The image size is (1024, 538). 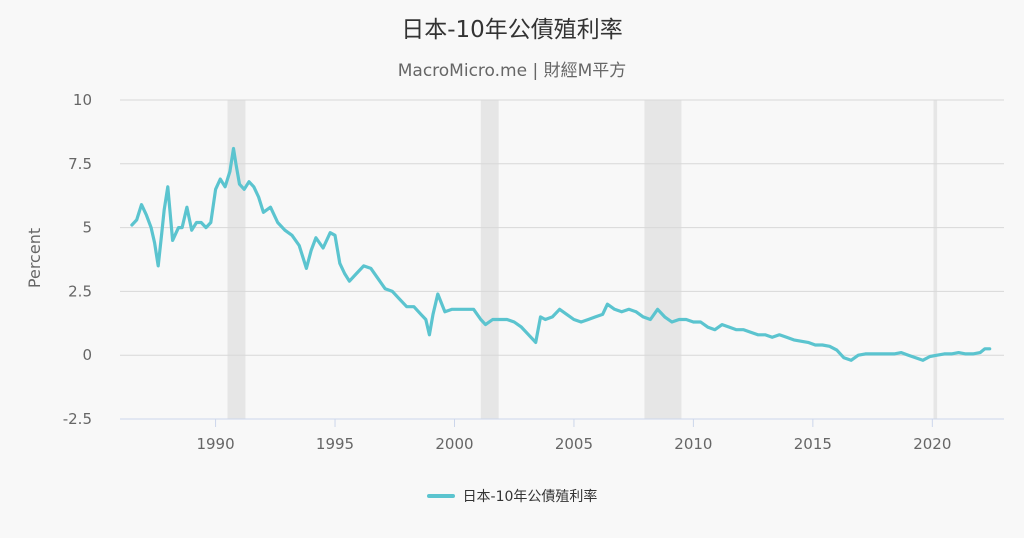 What do you see at coordinates (77, 419) in the screenshot?
I see `y-tick-label: -2.5` at bounding box center [77, 419].